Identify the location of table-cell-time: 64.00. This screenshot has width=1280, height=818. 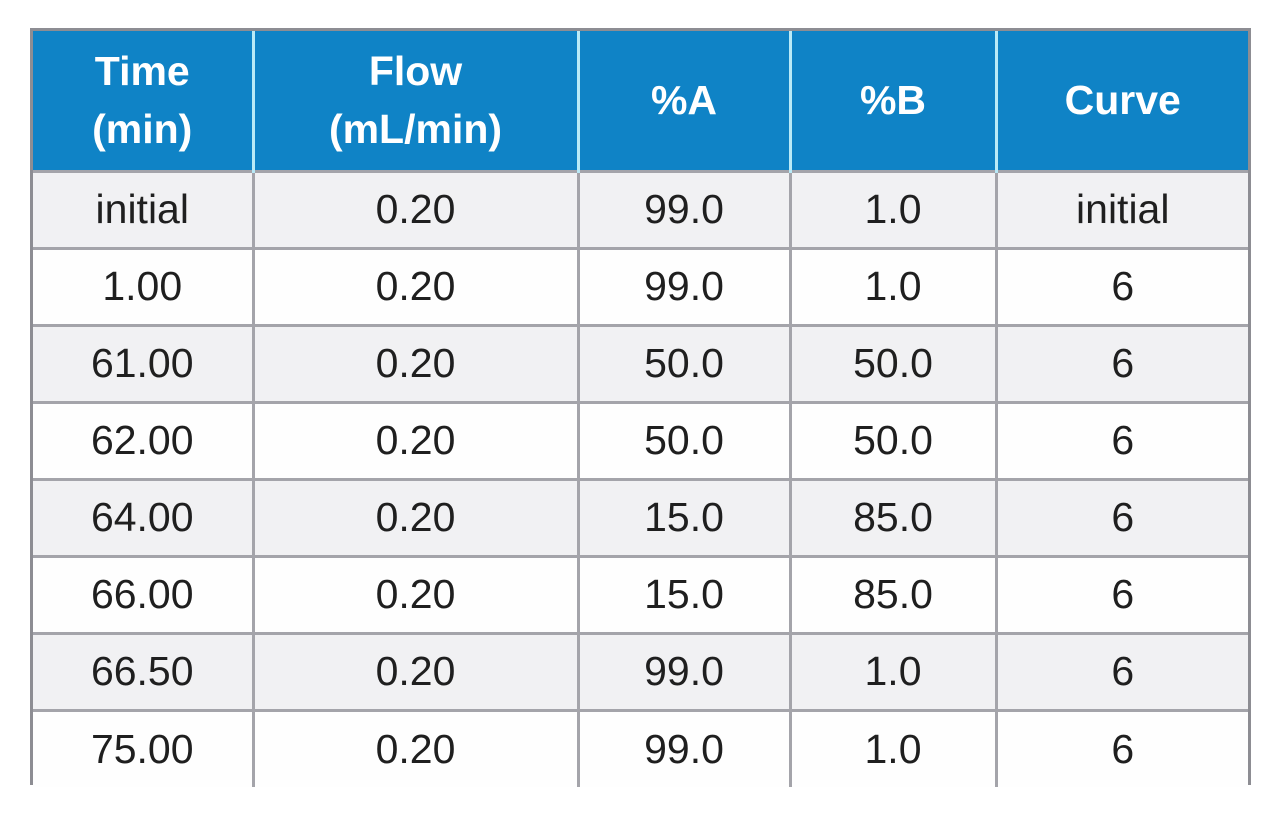
(143, 516).